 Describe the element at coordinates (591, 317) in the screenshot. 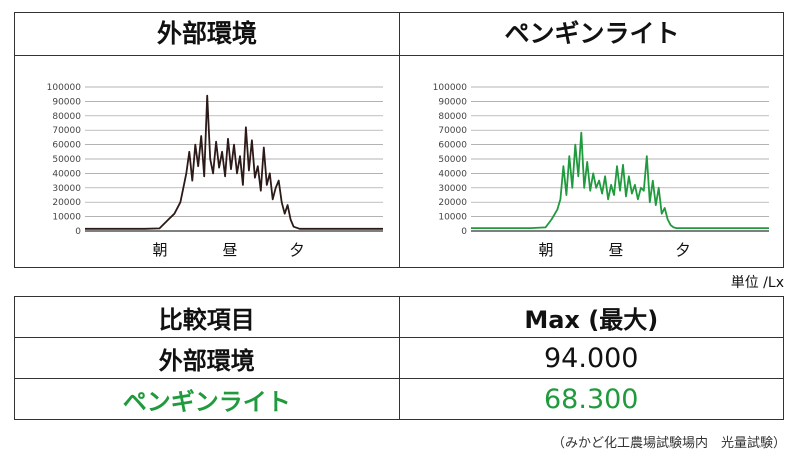

I see `header-max: Max (最大)` at that location.